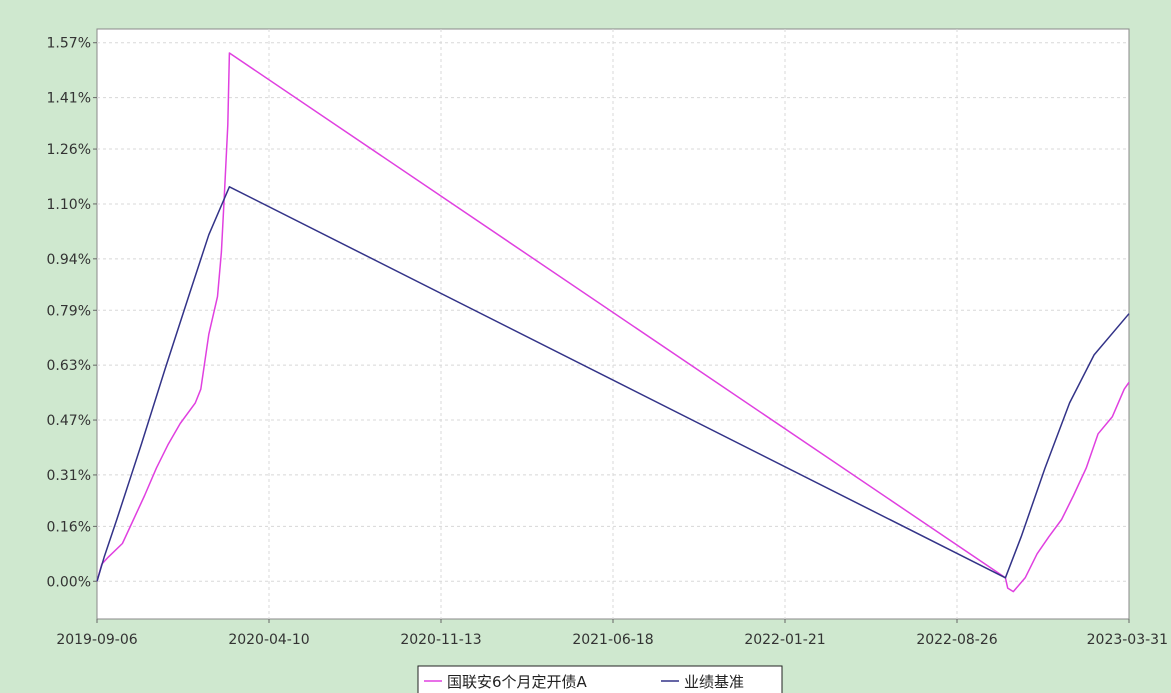  What do you see at coordinates (69, 527) in the screenshot?
I see `y-tick-label: 0.16%` at bounding box center [69, 527].